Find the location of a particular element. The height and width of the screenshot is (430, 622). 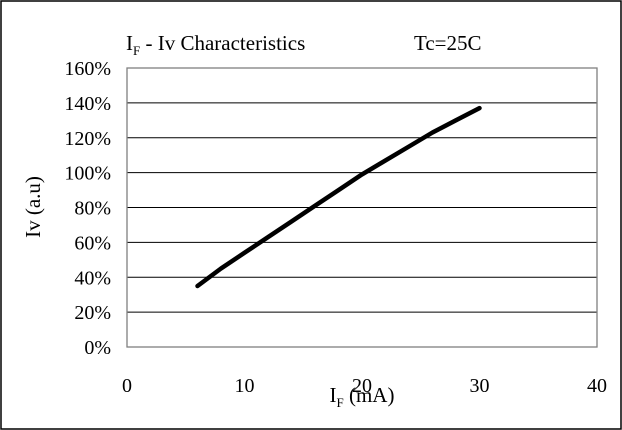

y-tick-label: 60% is located at coordinates (92, 243).